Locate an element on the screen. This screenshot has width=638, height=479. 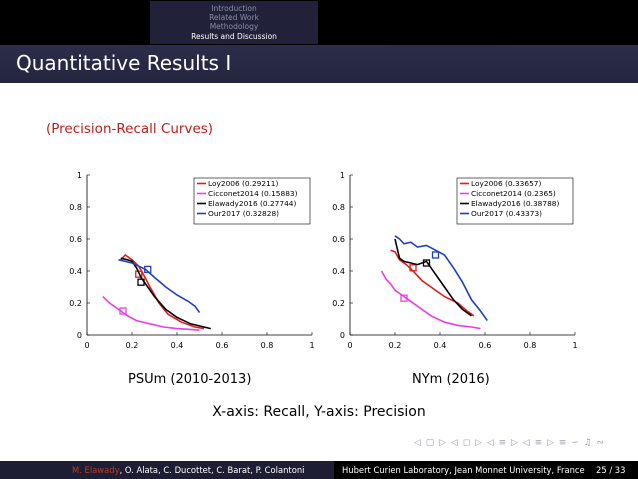
footer-left-panel is located at coordinates (167, 470).